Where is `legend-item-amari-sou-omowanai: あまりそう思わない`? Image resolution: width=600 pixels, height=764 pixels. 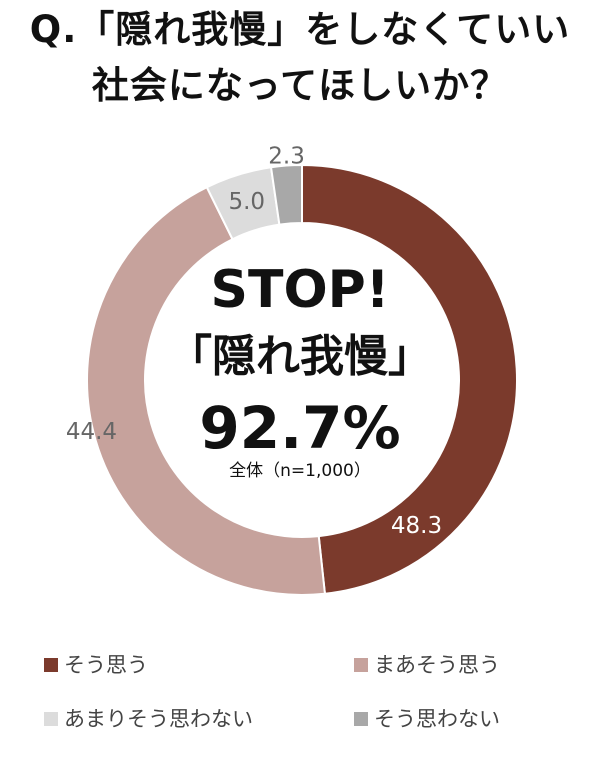 legend-item-amari-sou-omowanai: あまりそう思わない is located at coordinates (148, 719).